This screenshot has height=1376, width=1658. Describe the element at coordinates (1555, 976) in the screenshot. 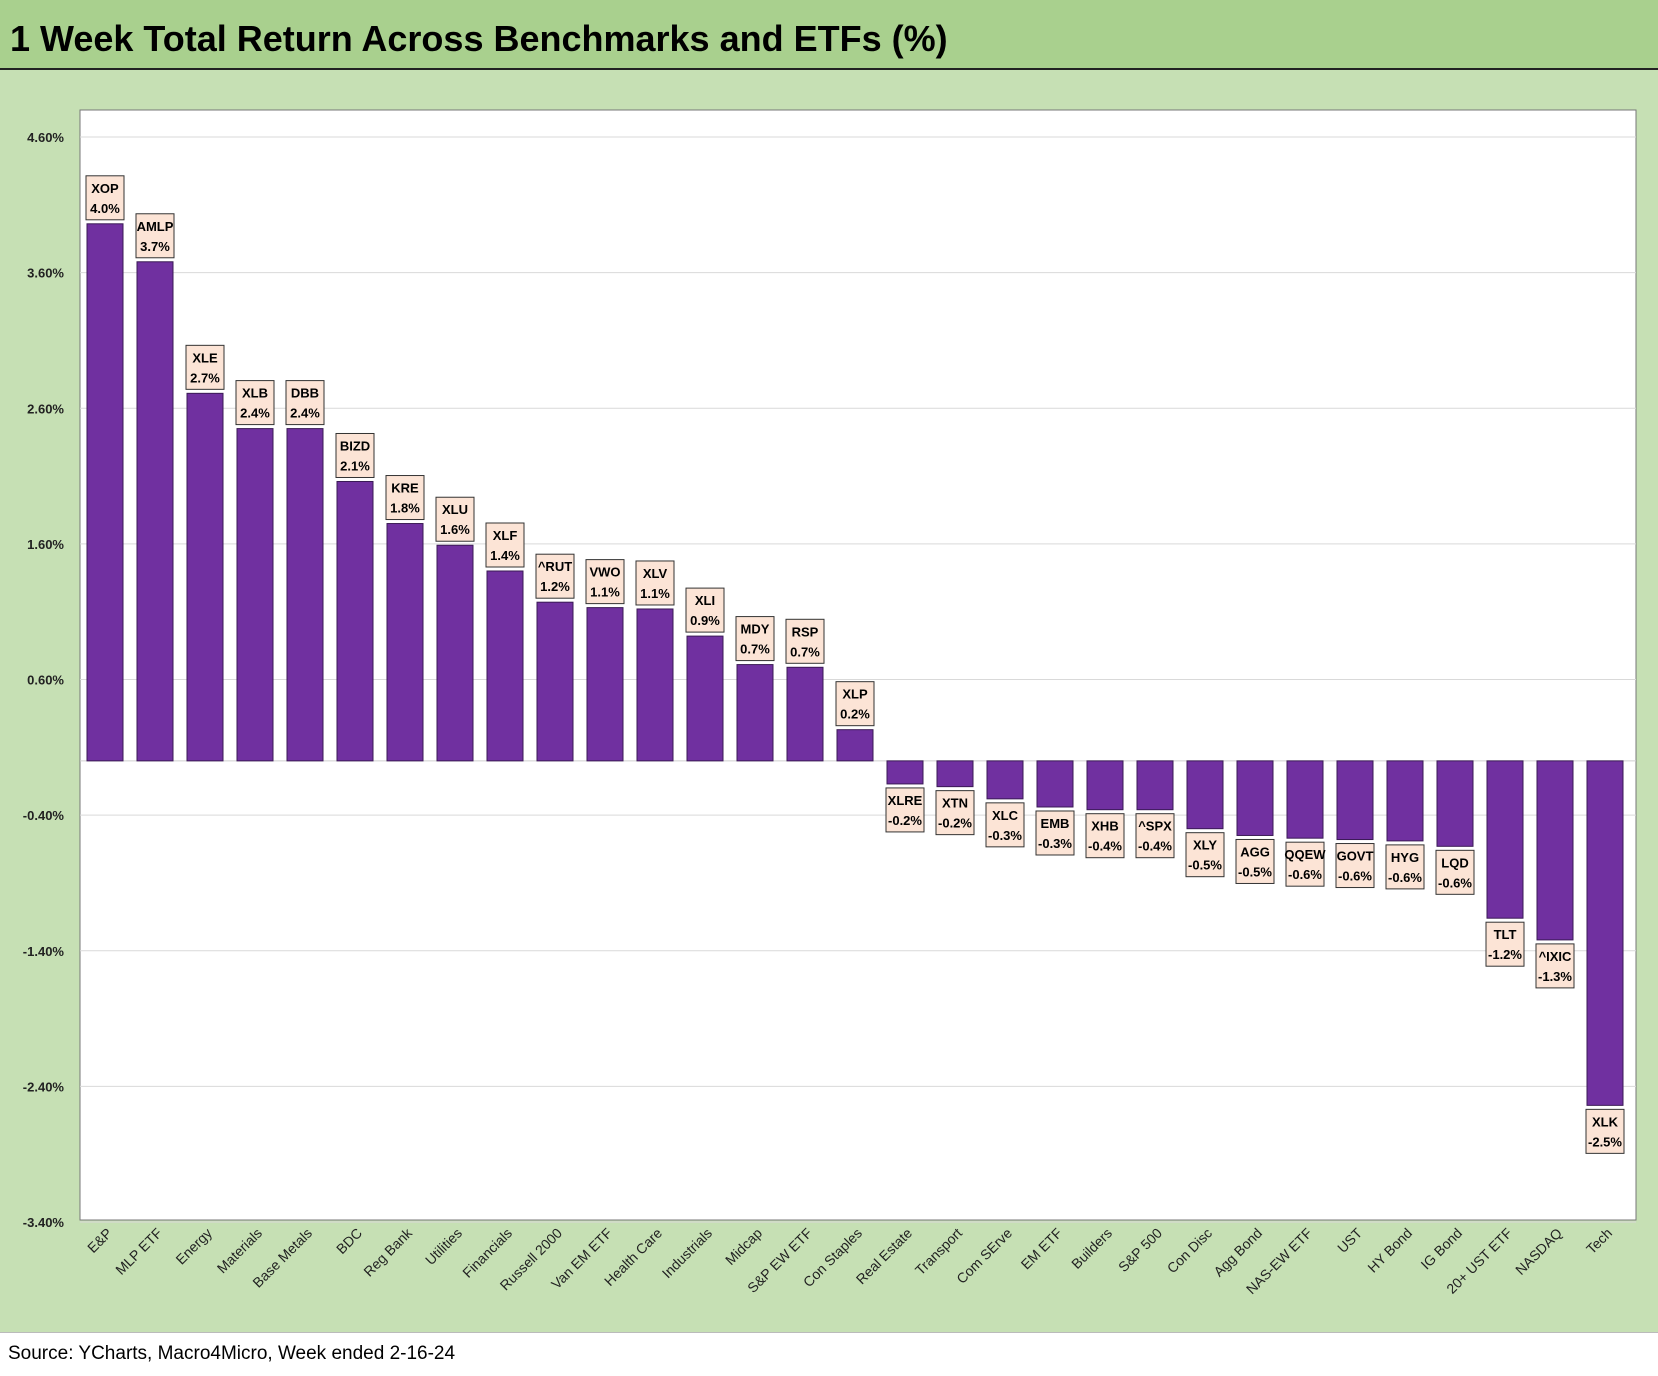

I see `data-label-value: -1.3%` at that location.